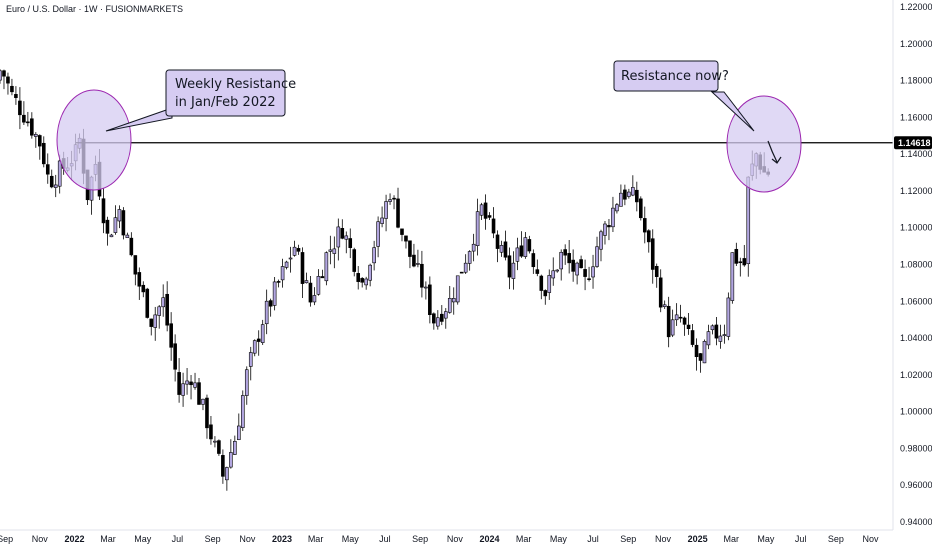 The height and width of the screenshot is (550, 932). I want to click on annotation-weekly-resistance: Weekly Resistance in Jan/Feb 2022, so click(176, 130).